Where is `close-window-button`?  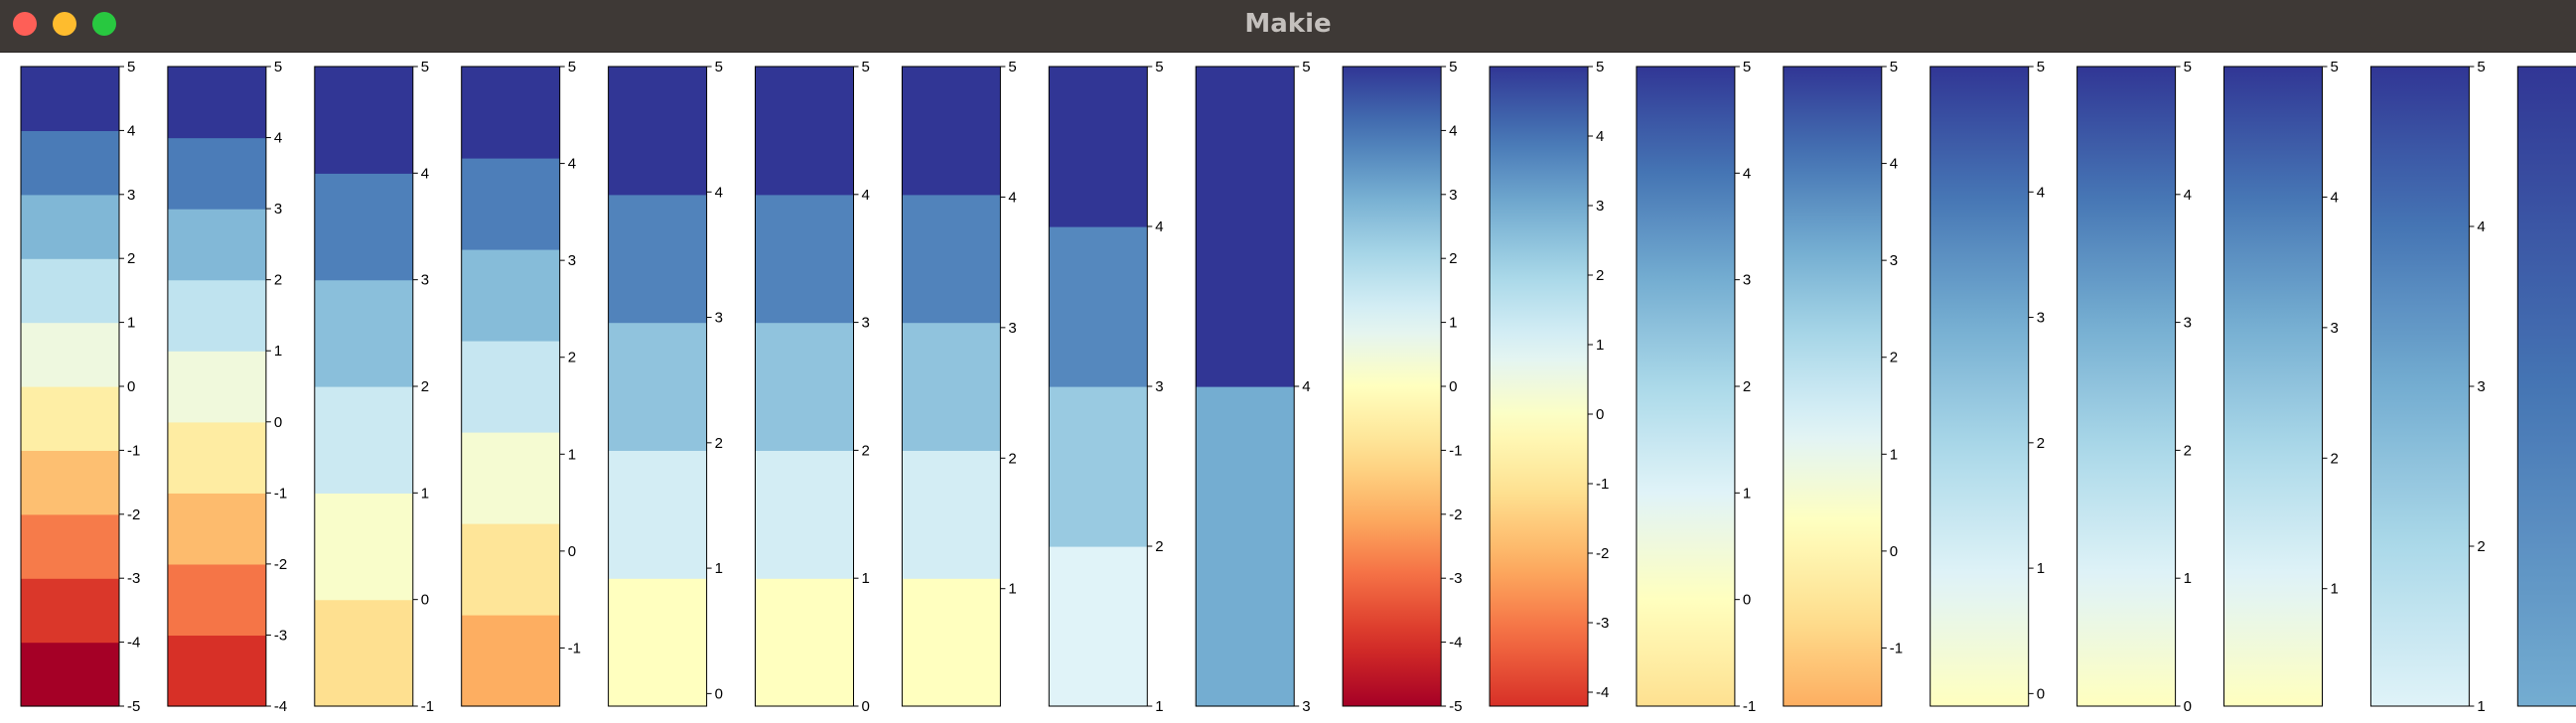
close-window-button is located at coordinates (25, 24).